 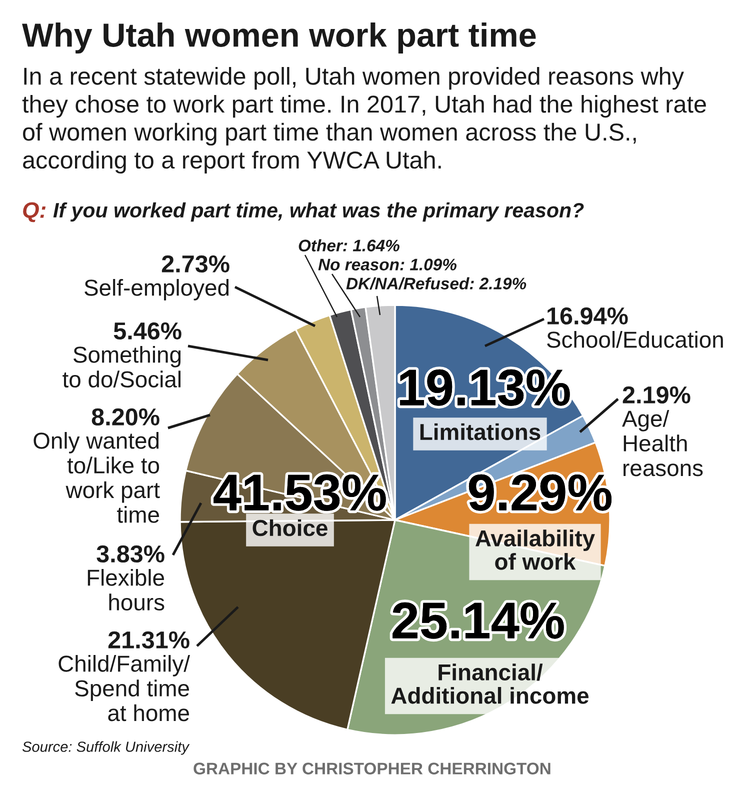 I want to click on slice-label: Financial/ Additional income, so click(x=490, y=684).